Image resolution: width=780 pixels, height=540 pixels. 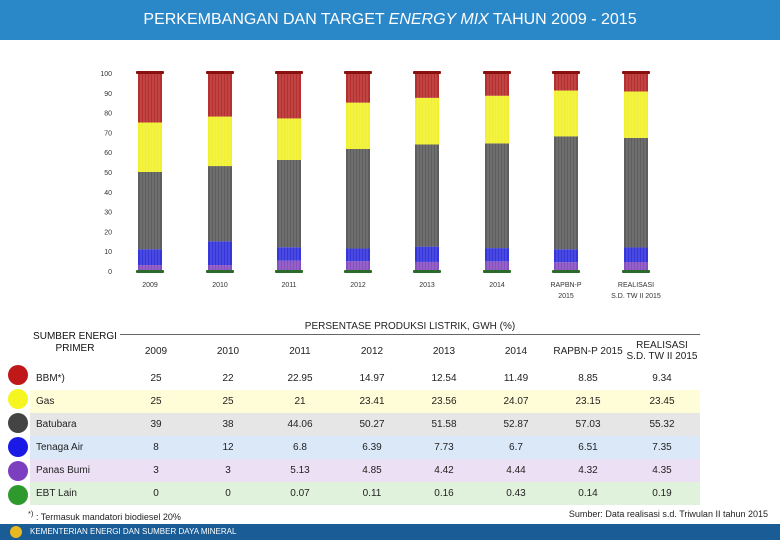 I want to click on footnote: *) : Termasuk mandatori biodiesel 20%, so click(x=104, y=515).